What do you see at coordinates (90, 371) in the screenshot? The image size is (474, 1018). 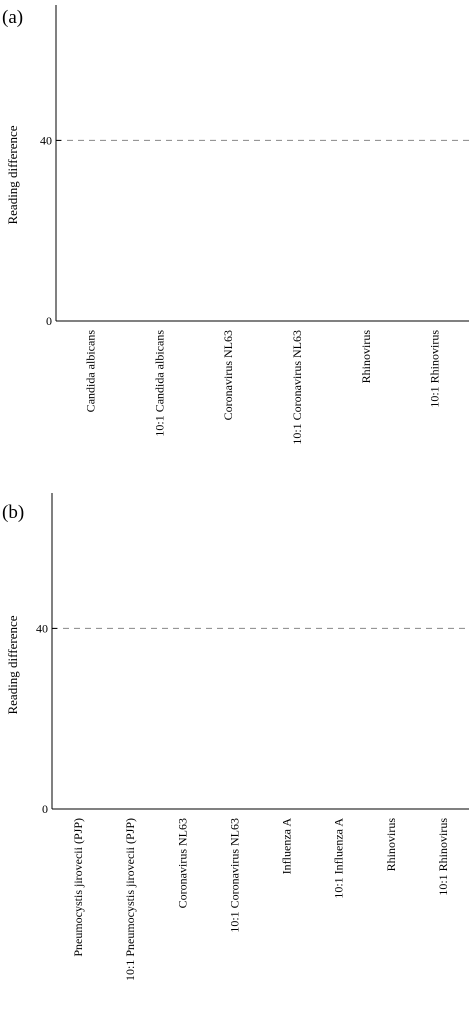 I see `x-tick-label: Candida albicans` at bounding box center [90, 371].